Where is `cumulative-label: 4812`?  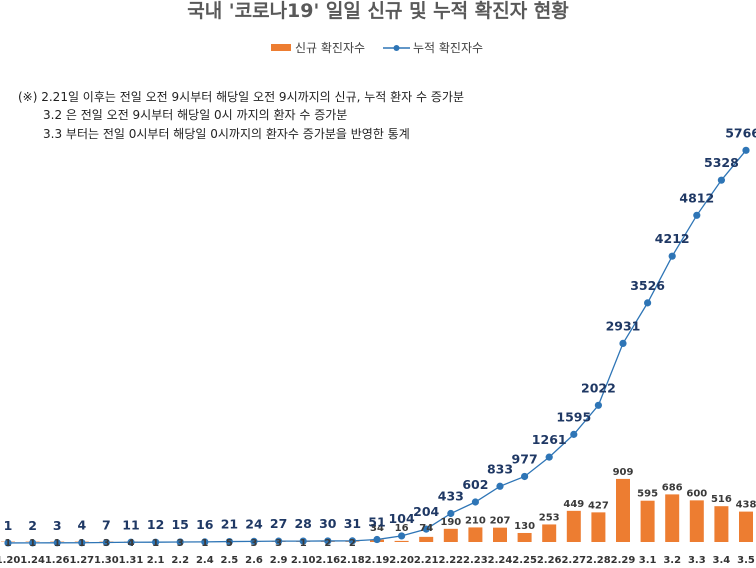
cumulative-label: 4812 is located at coordinates (696, 197).